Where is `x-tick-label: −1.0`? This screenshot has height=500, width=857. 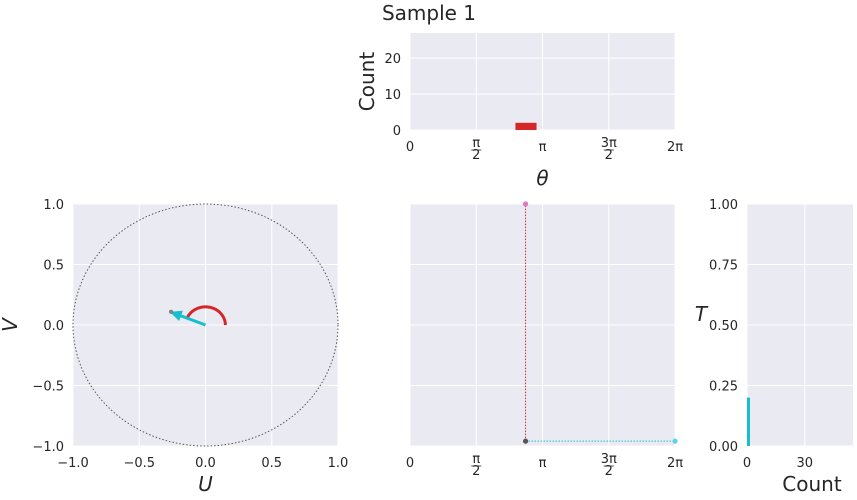
x-tick-label: −1.0 is located at coordinates (73, 463).